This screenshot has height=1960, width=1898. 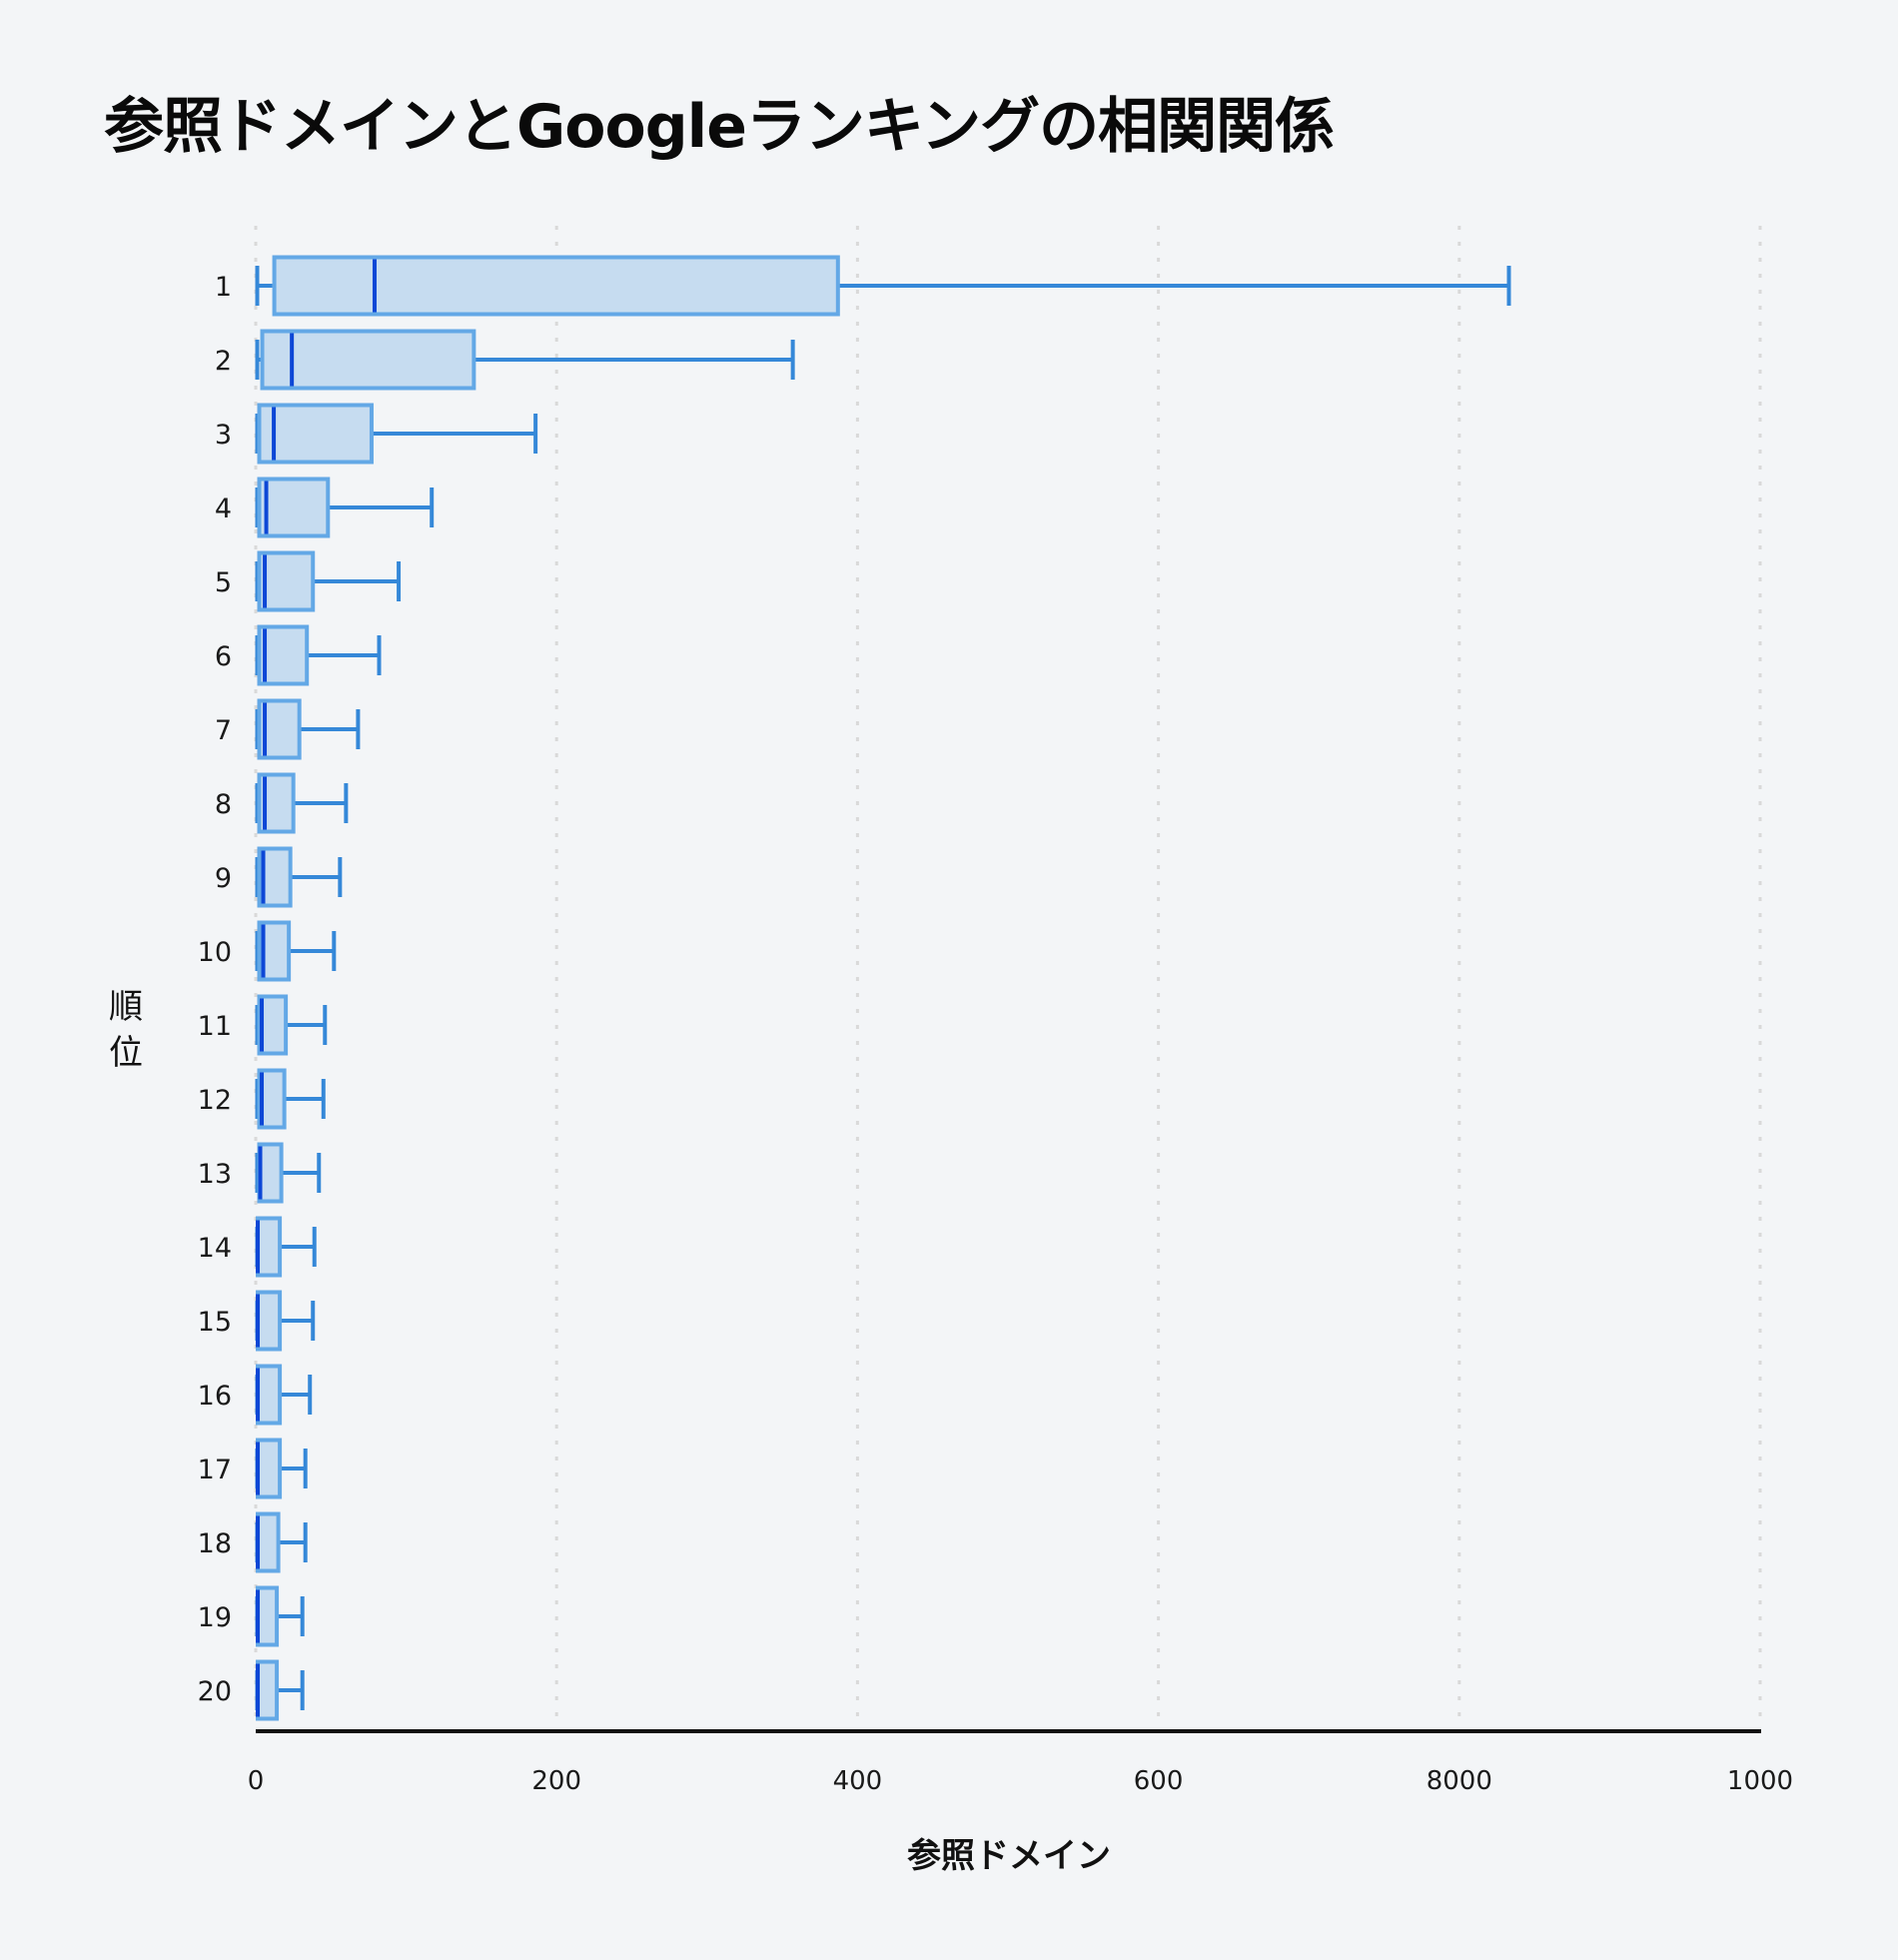 I want to click on x-tick-label: 600, so click(x=1159, y=1781).